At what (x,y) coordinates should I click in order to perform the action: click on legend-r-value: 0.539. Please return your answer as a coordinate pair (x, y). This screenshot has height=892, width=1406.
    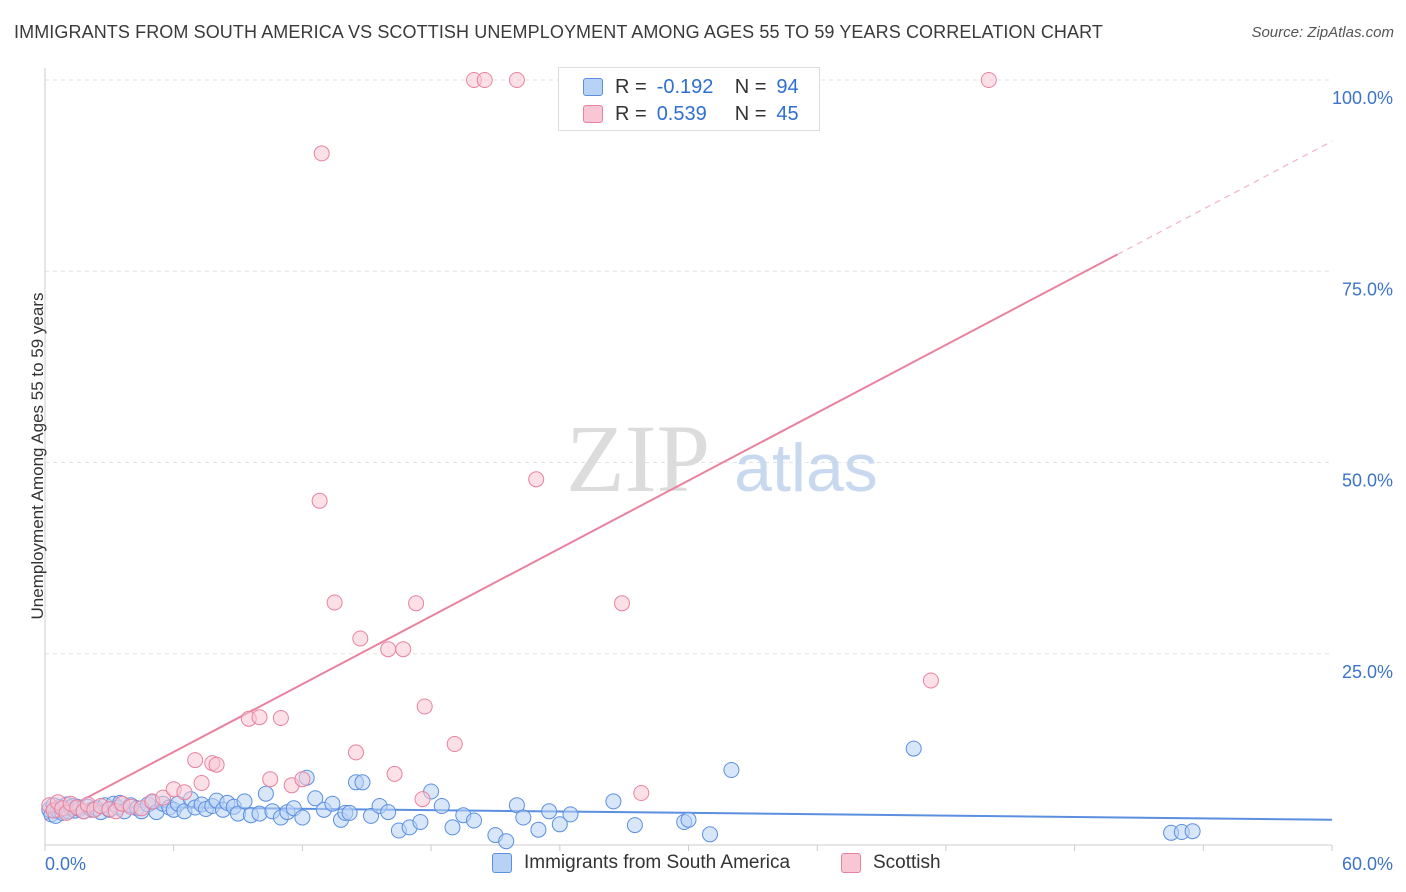
    Looking at the image, I should click on (681, 113).